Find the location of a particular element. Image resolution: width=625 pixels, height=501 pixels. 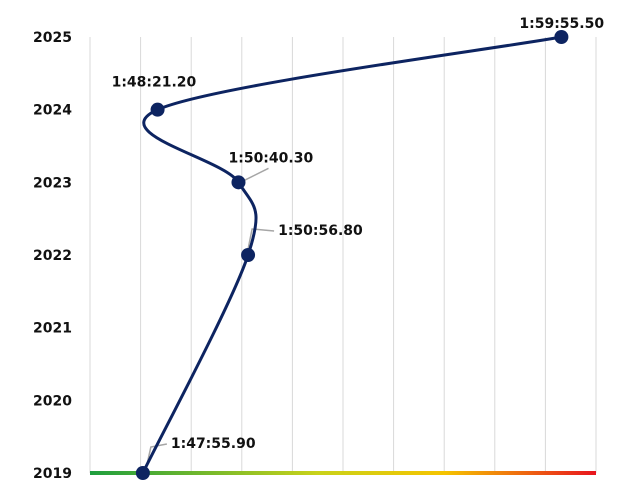

data-label: 1:50:40.30 is located at coordinates (270, 158).